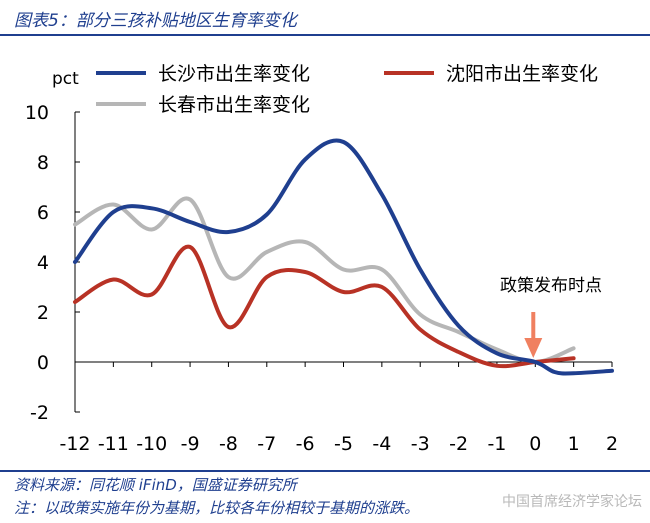 Image resolution: width=650 pixels, height=523 pixels. What do you see at coordinates (325, 35) in the screenshot?
I see `title-rule` at bounding box center [325, 35].